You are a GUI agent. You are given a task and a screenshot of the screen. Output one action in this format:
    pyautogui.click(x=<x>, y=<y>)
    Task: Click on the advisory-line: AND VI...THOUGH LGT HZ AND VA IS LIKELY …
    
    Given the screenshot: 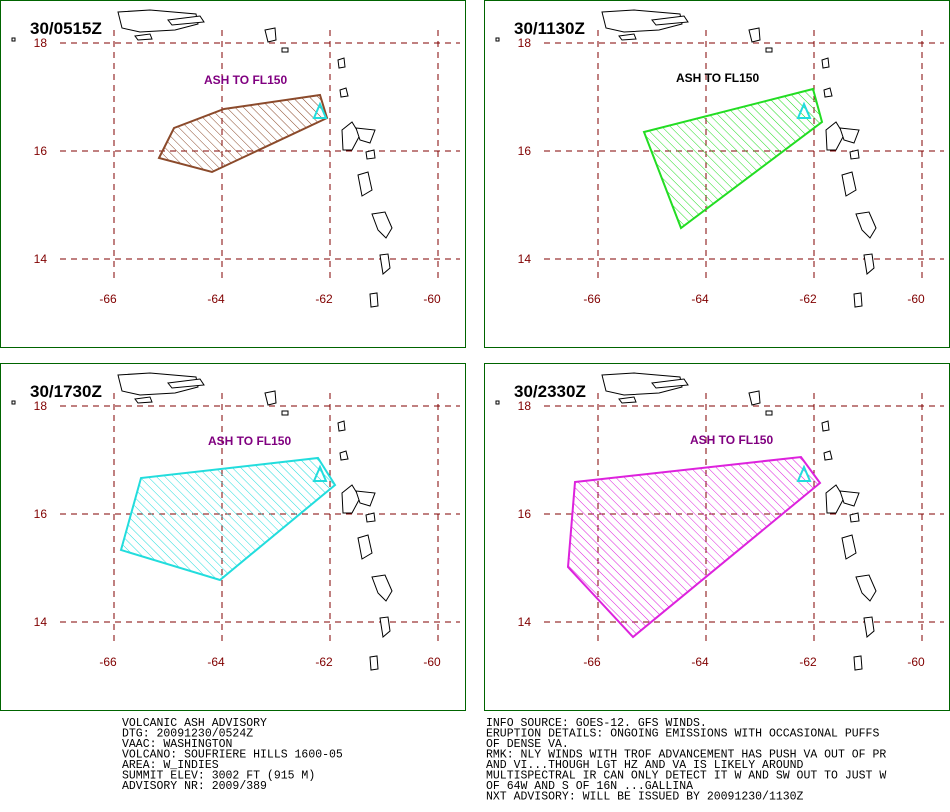 What is the action you would take?
    pyautogui.click(x=645, y=765)
    